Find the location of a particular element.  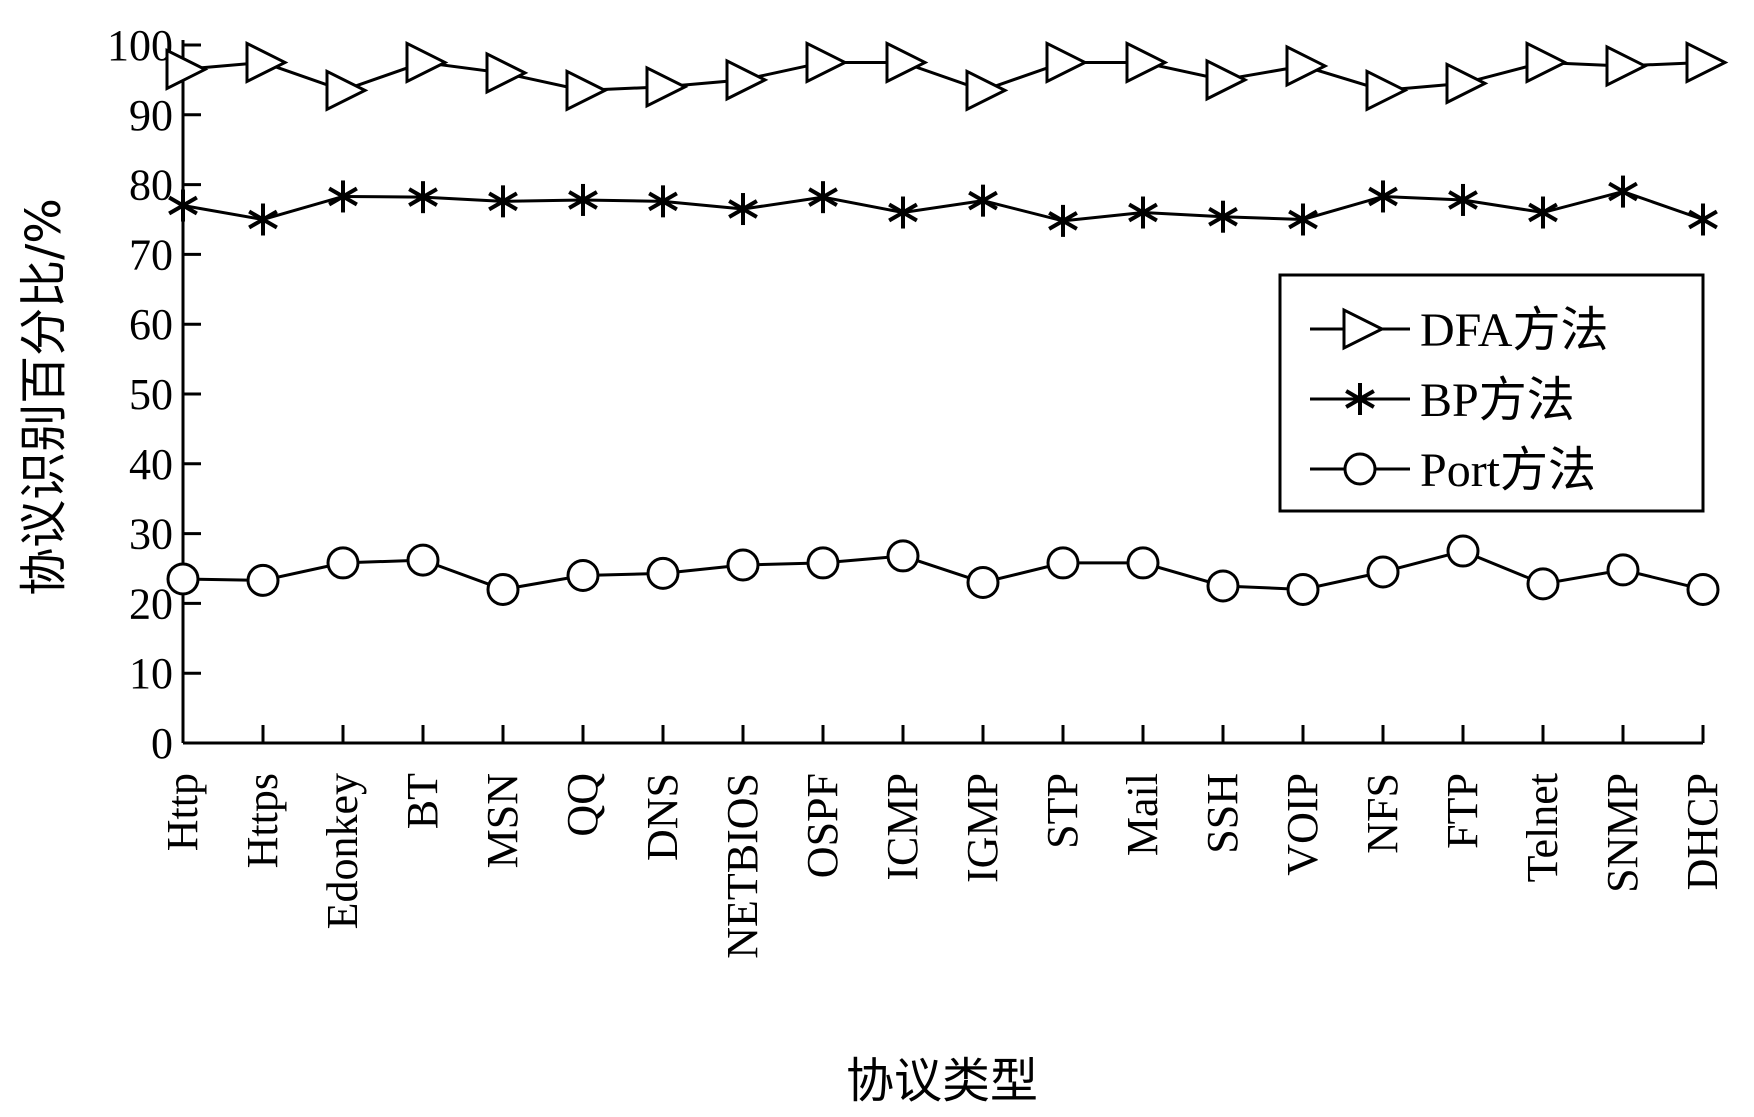

y-tick-label: 0 is located at coordinates (162, 743).